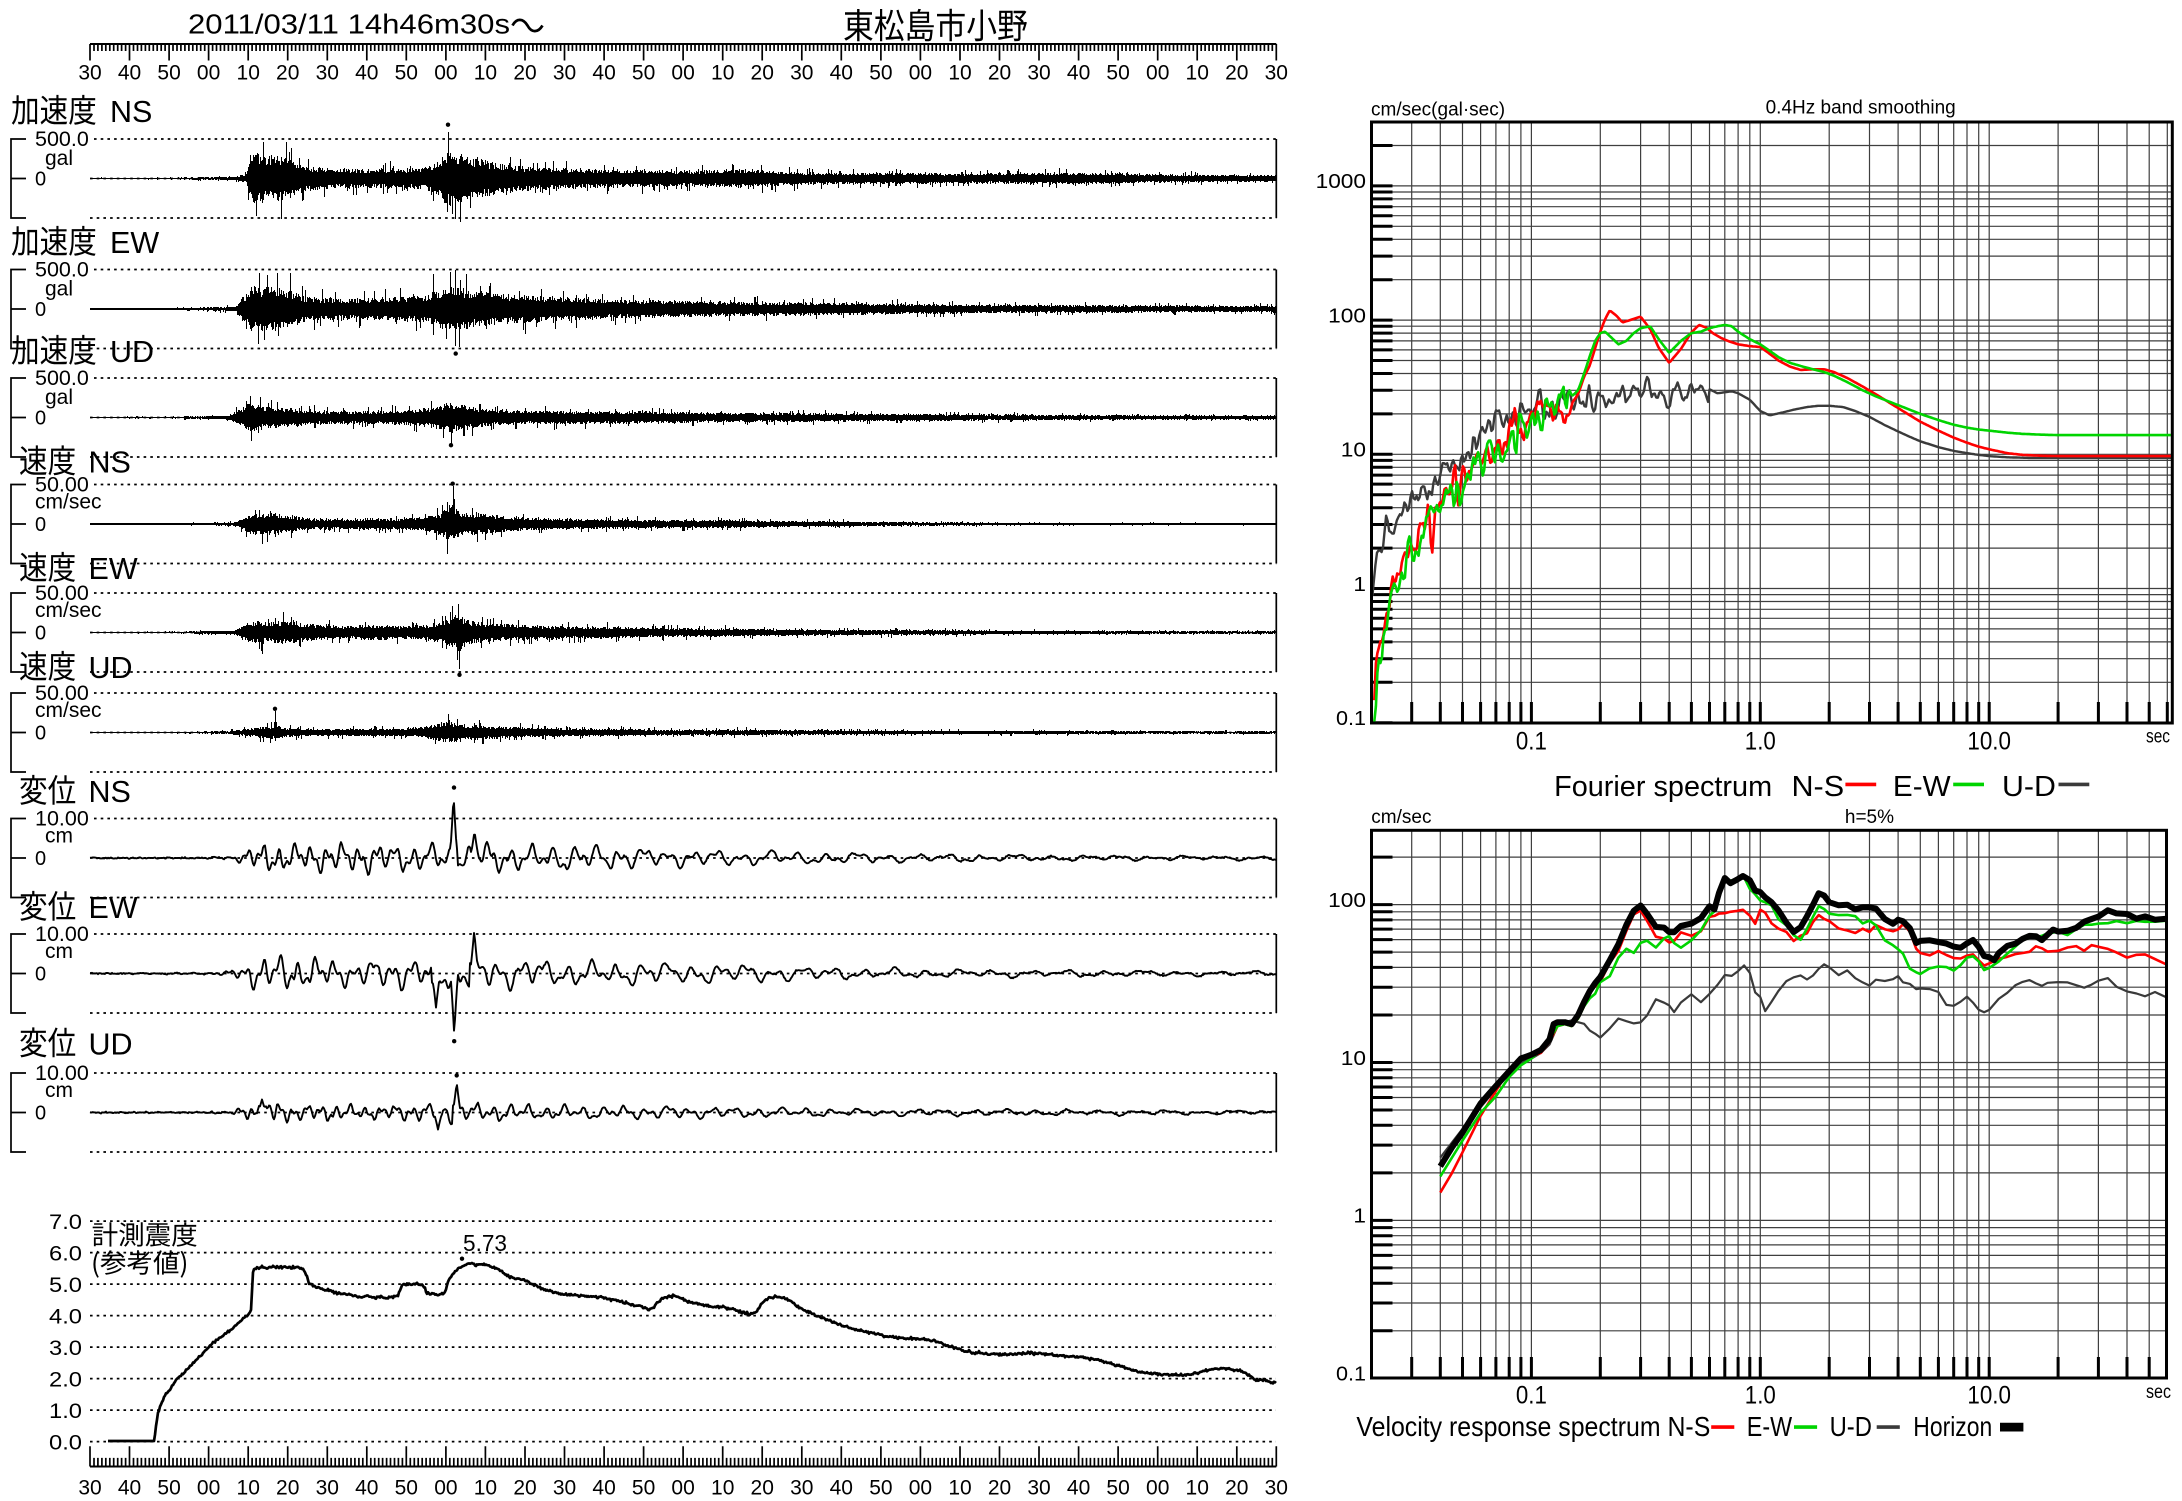 This screenshot has width=2182, height=1501. What do you see at coordinates (131, 112) in the screenshot?
I see `svg-text: NS` at bounding box center [131, 112].